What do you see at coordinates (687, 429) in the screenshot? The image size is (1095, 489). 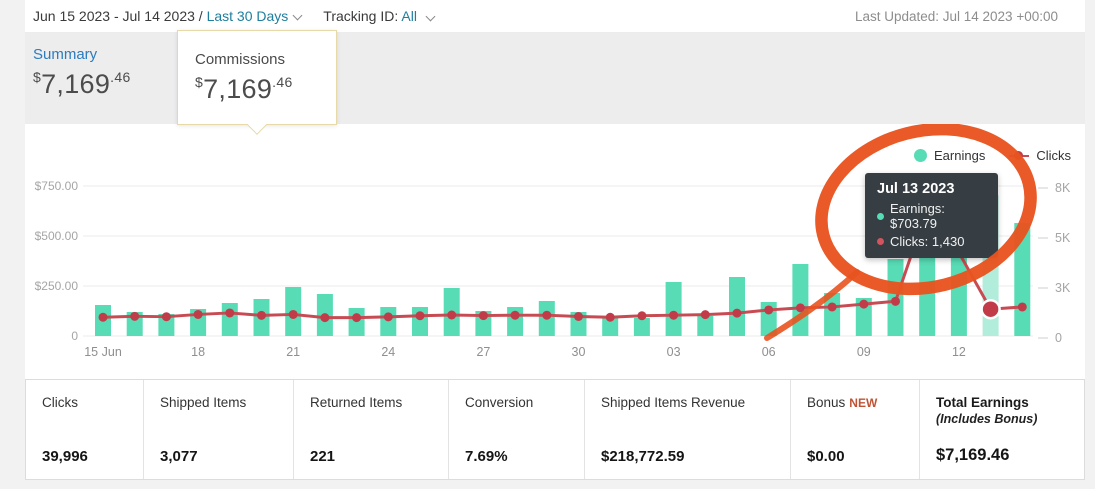 I see `stat-shipped-items-revenue: Shipped Items Revenue $218,772.59` at bounding box center [687, 429].